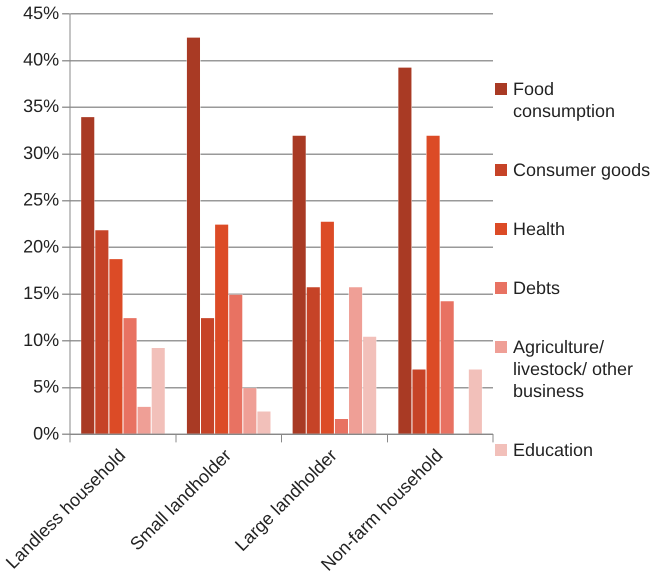  I want to click on y-tick-label: 10%, so click(41, 340).